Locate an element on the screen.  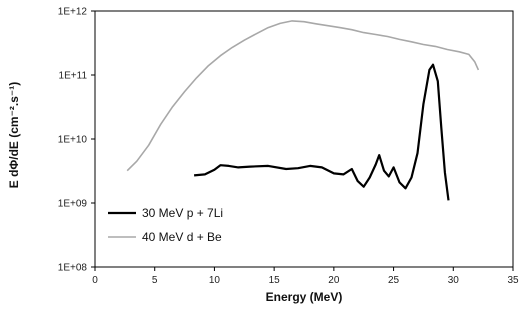
legend-label: 30 MeV p + 7Li is located at coordinates (182, 213).